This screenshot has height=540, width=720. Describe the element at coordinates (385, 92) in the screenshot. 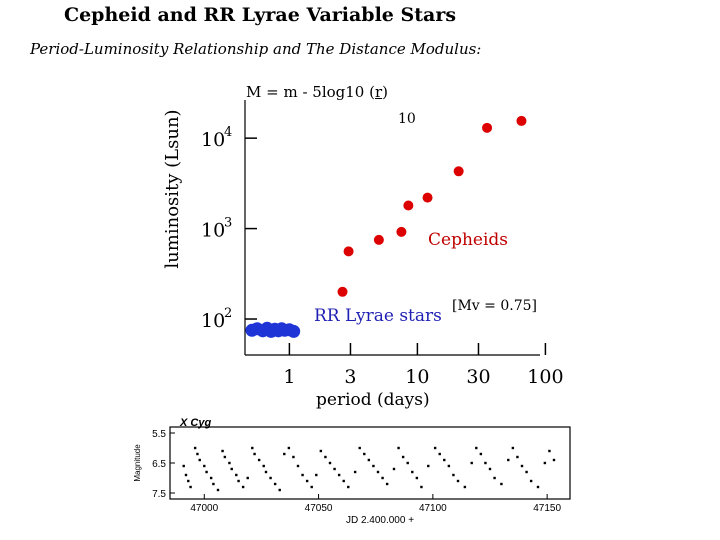

I see `formula-end: )` at that location.